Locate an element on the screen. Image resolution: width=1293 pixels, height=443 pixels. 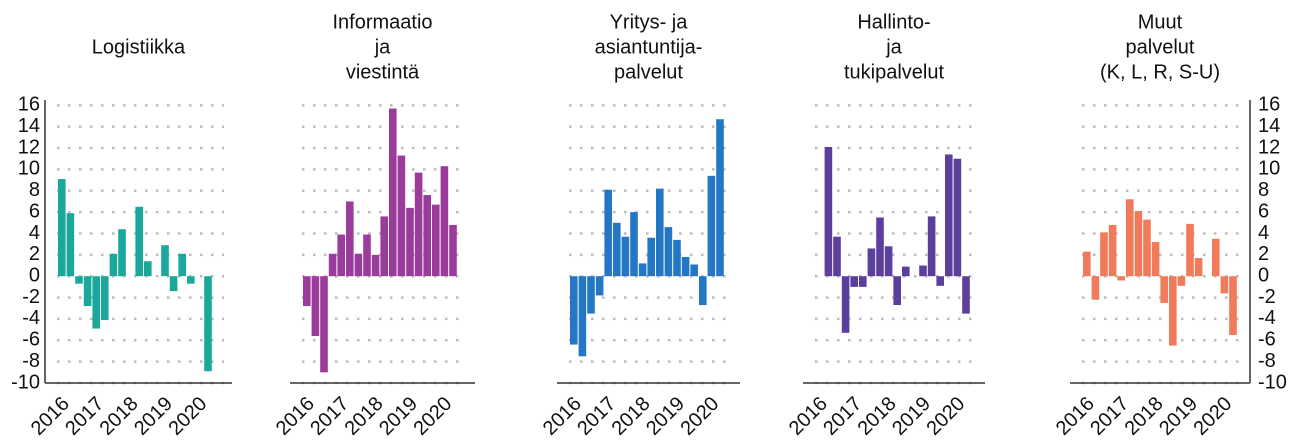
chart-title: ja is located at coordinates (382, 47).